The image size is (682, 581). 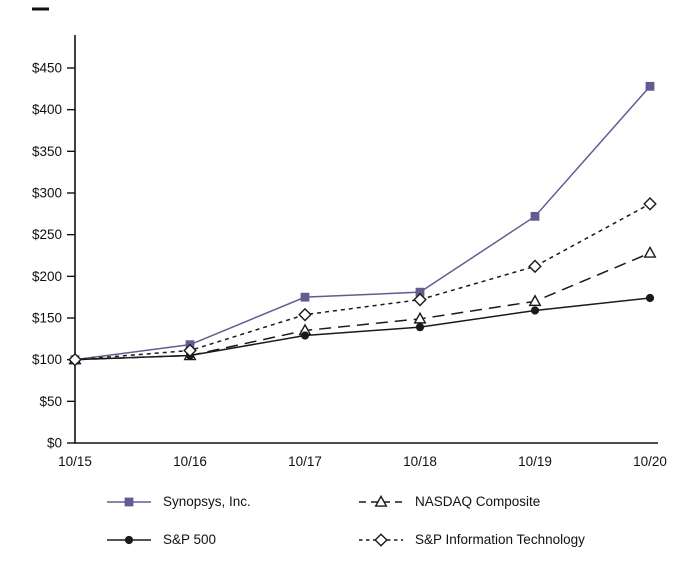 I want to click on legend-label-synopsys: Synopsys, Inc., so click(x=207, y=501).